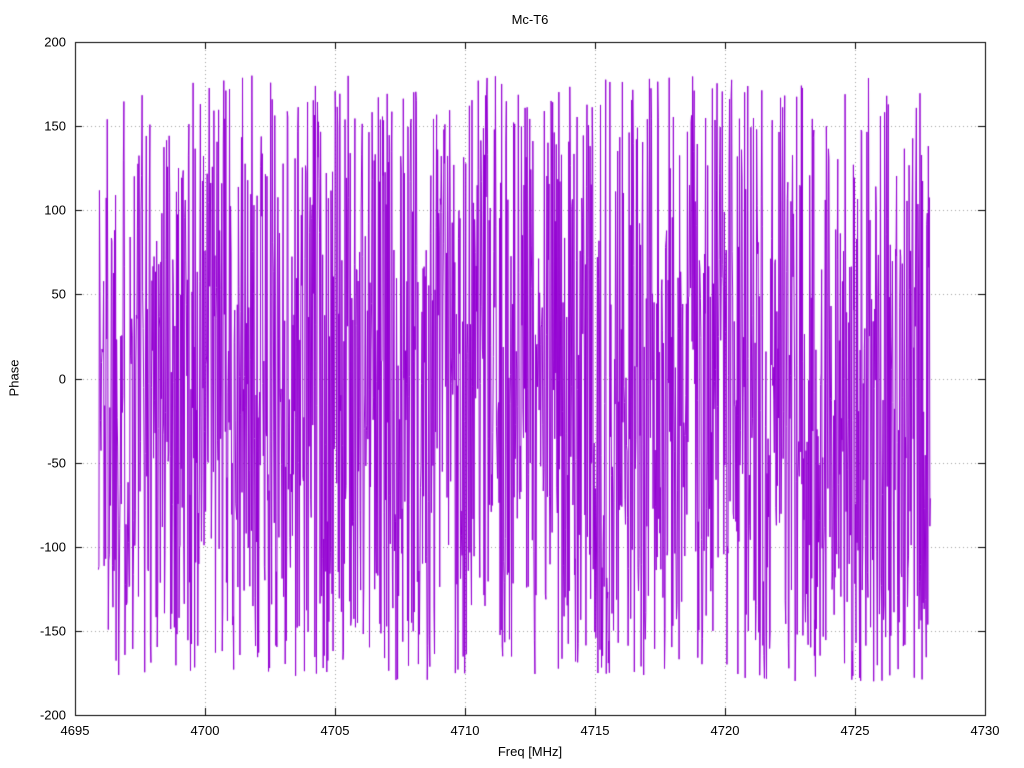 This screenshot has height=768, width=1024. Describe the element at coordinates (14, 378) in the screenshot. I see `y-axis-label: Phase` at that location.